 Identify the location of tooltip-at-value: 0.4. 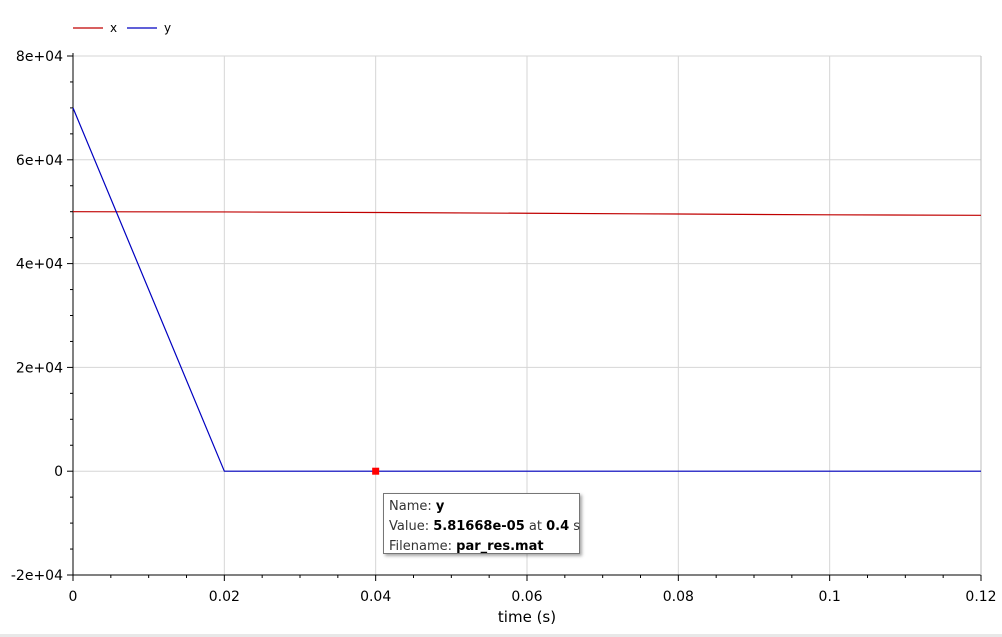
(558, 526).